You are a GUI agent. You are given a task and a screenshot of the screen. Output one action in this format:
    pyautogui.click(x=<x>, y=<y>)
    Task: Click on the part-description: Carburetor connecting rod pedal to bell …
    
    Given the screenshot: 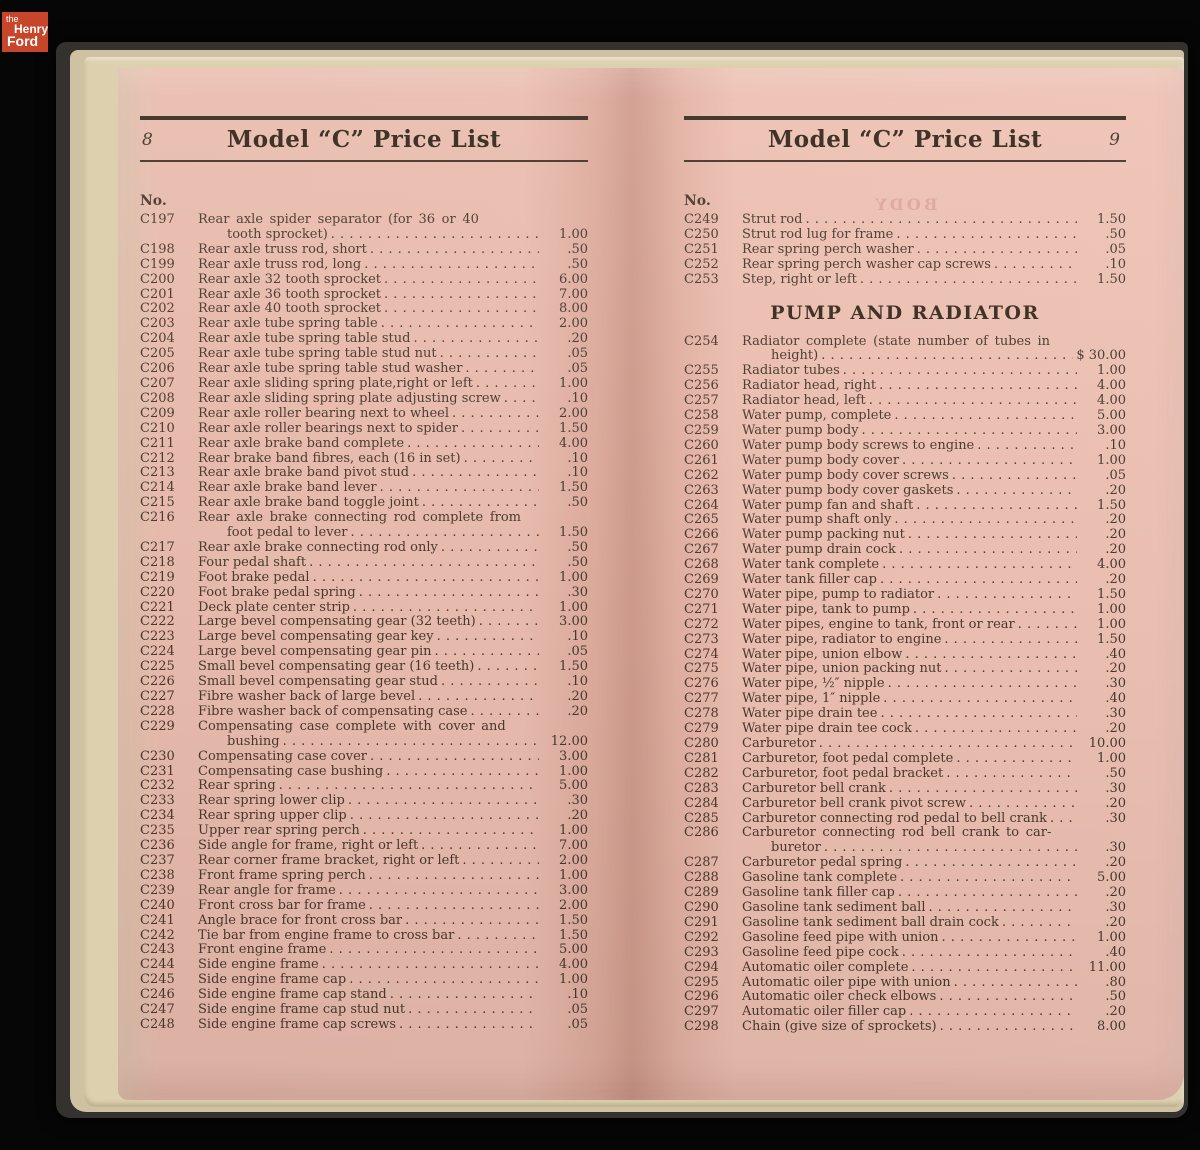 What is the action you would take?
    pyautogui.click(x=894, y=818)
    